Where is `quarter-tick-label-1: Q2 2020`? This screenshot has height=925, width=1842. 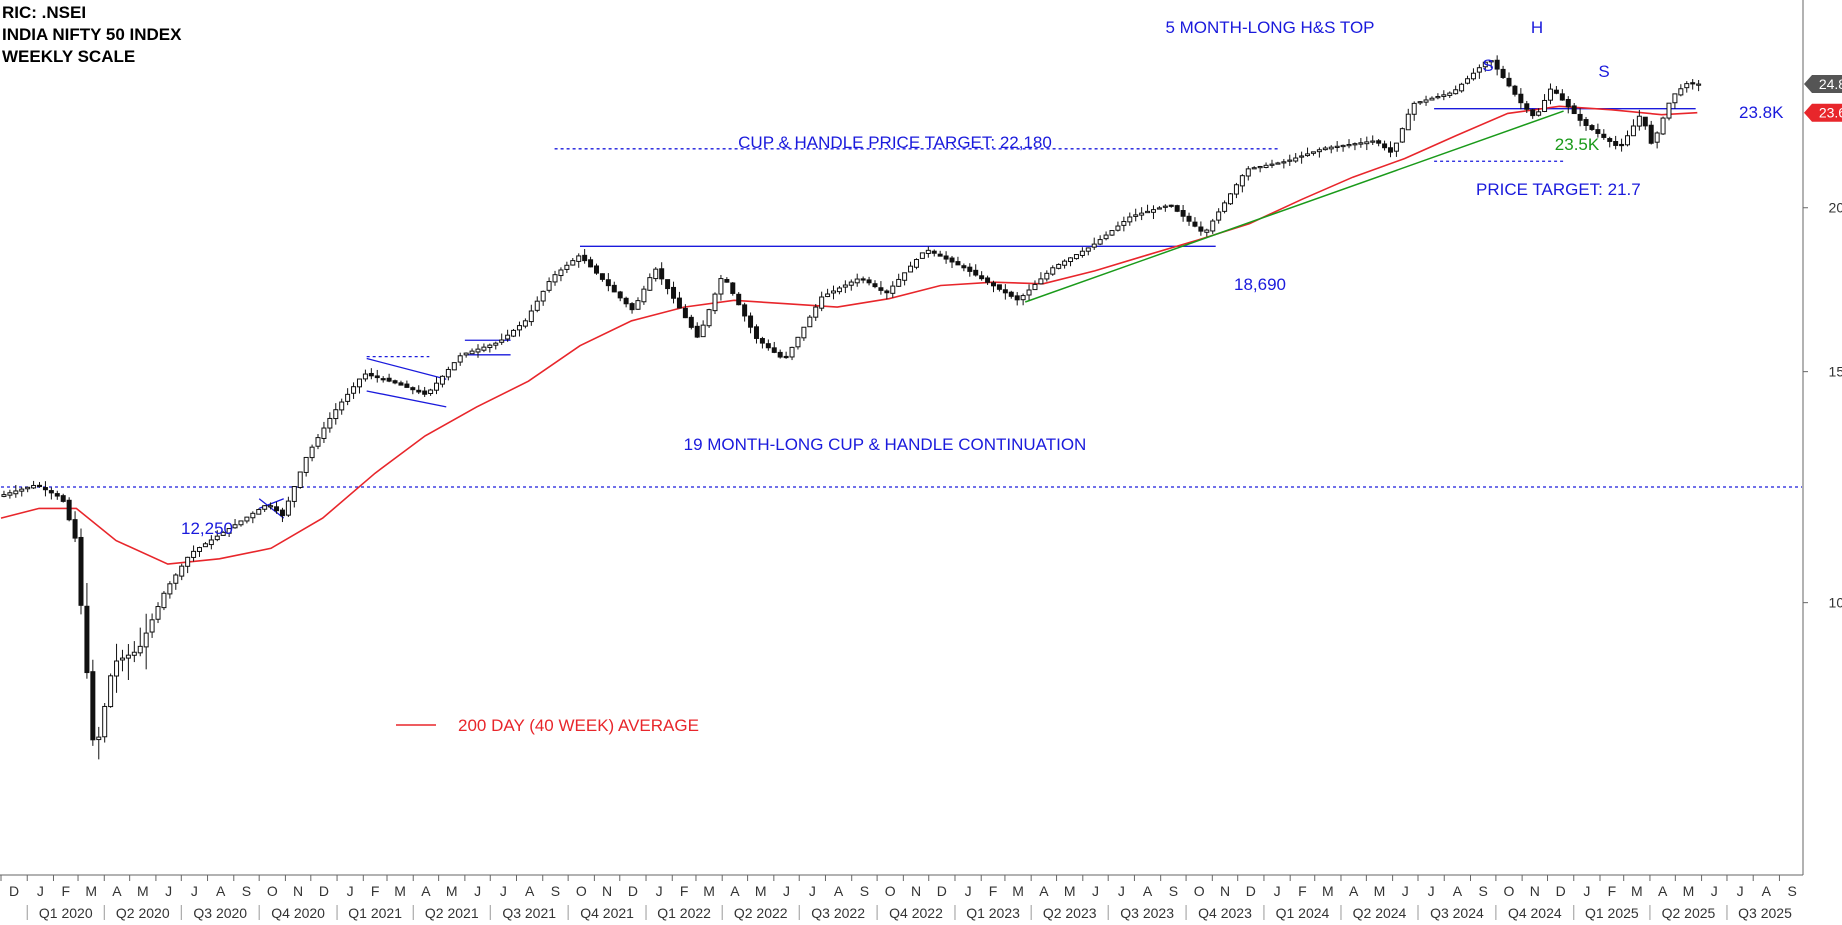 quarter-tick-label-1: Q2 2020 is located at coordinates (143, 913).